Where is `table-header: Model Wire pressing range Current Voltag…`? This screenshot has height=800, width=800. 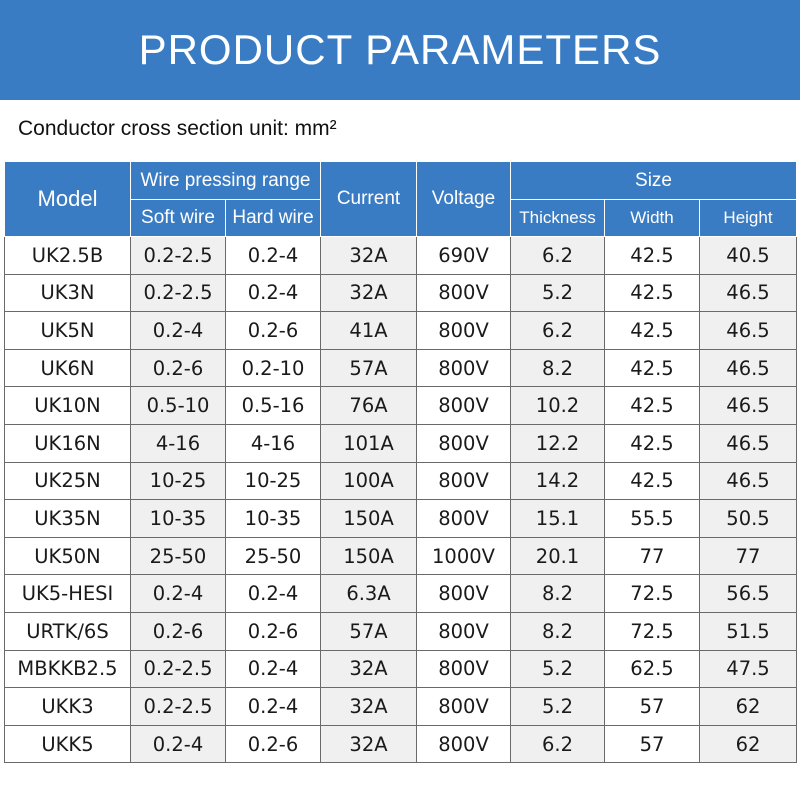 table-header: Model Wire pressing range Current Voltag… is located at coordinates (400, 199).